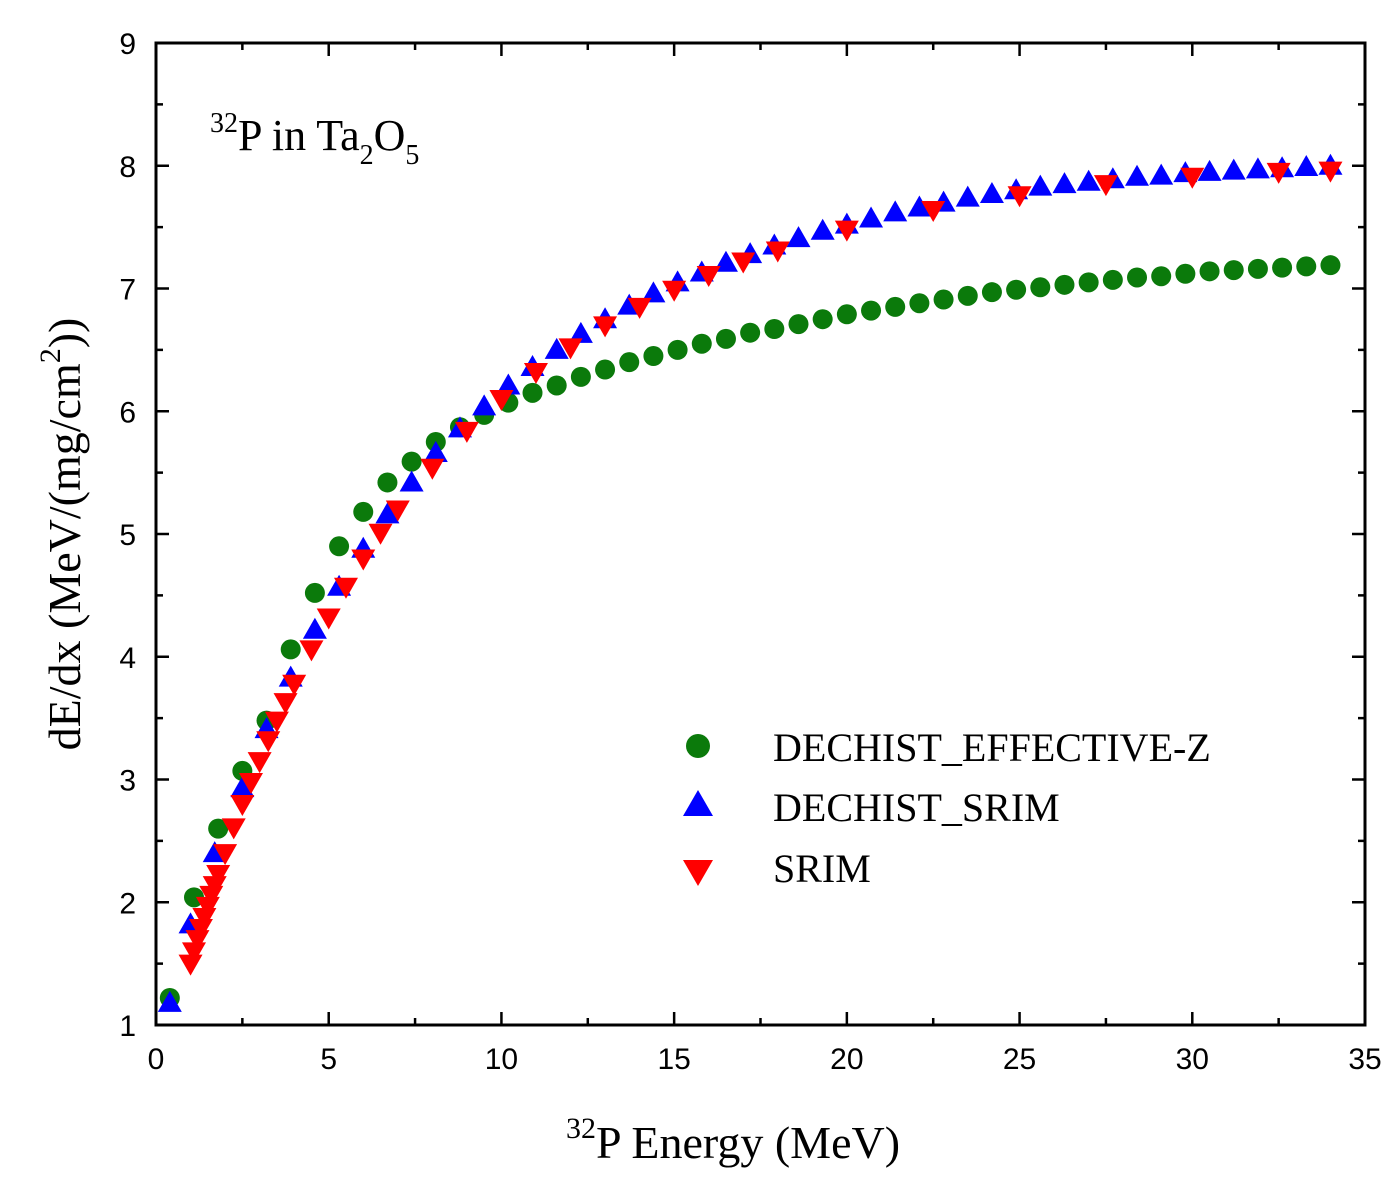  Describe the element at coordinates (698, 803) in the screenshot. I see `legend-marker-dechist-srim` at that location.